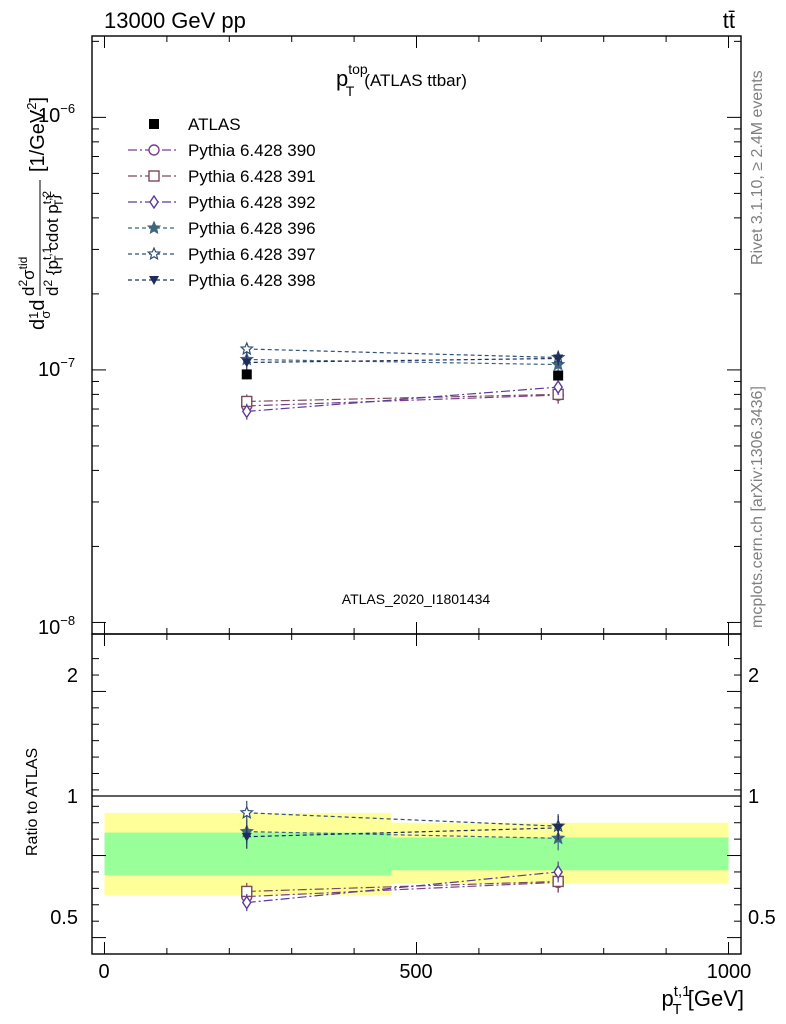 The height and width of the screenshot is (1024, 786). Describe the element at coordinates (757, 167) in the screenshot. I see `rivet-version-label: Rivet 3.1.10, ≥ 2.4M events` at that location.